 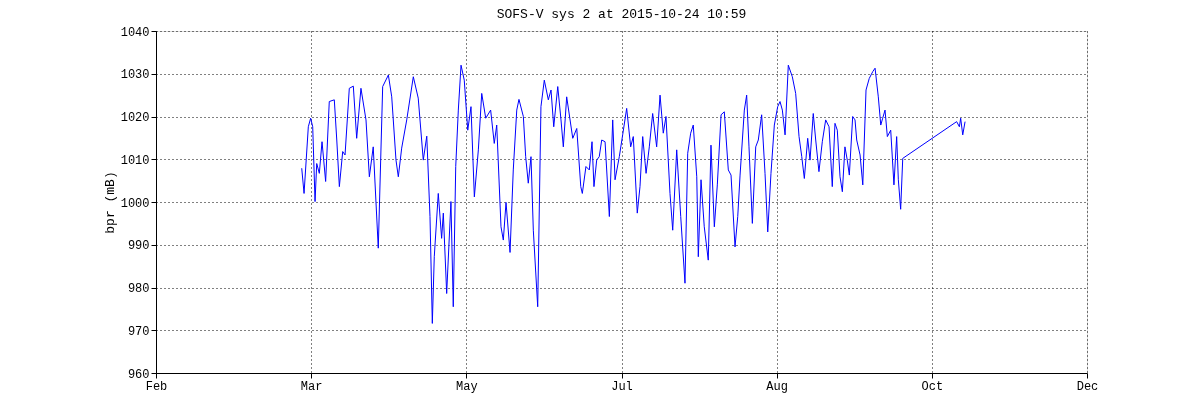 What do you see at coordinates (467, 386) in the screenshot?
I see `x-tick-label: May` at bounding box center [467, 386].